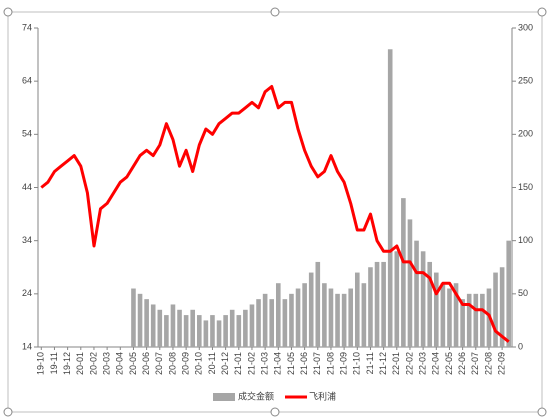 The width and height of the screenshot is (550, 419). I want to click on x-tick-label: 21-11, so click(370, 363).